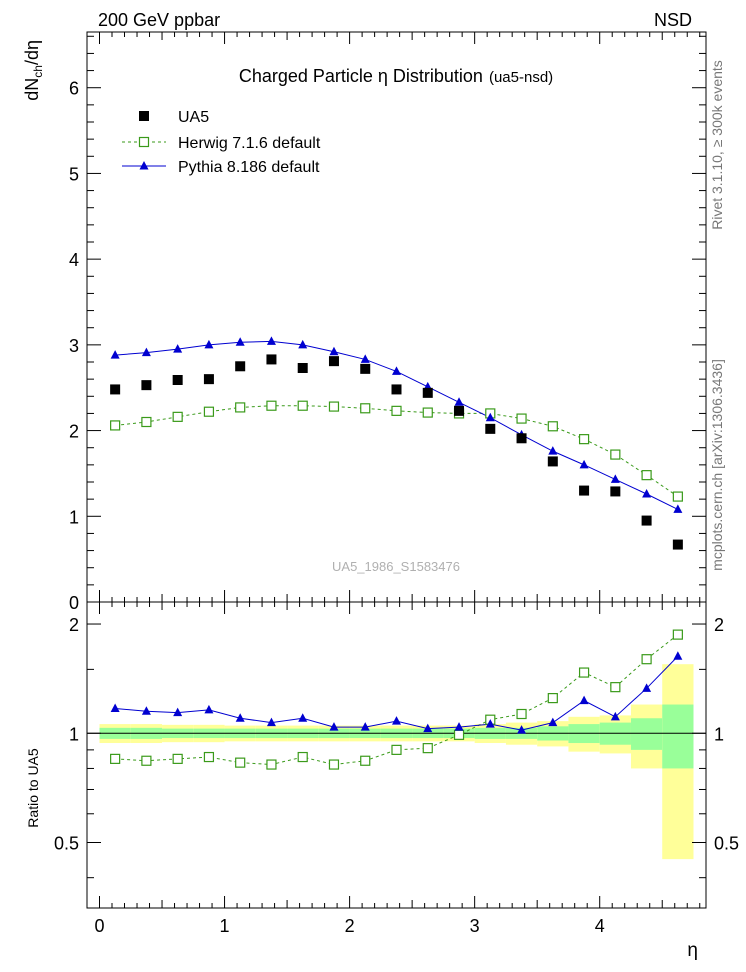  What do you see at coordinates (717, 145) in the screenshot?
I see `side-label-top: Rivet 3.1.10, ≥ 300k events` at bounding box center [717, 145].